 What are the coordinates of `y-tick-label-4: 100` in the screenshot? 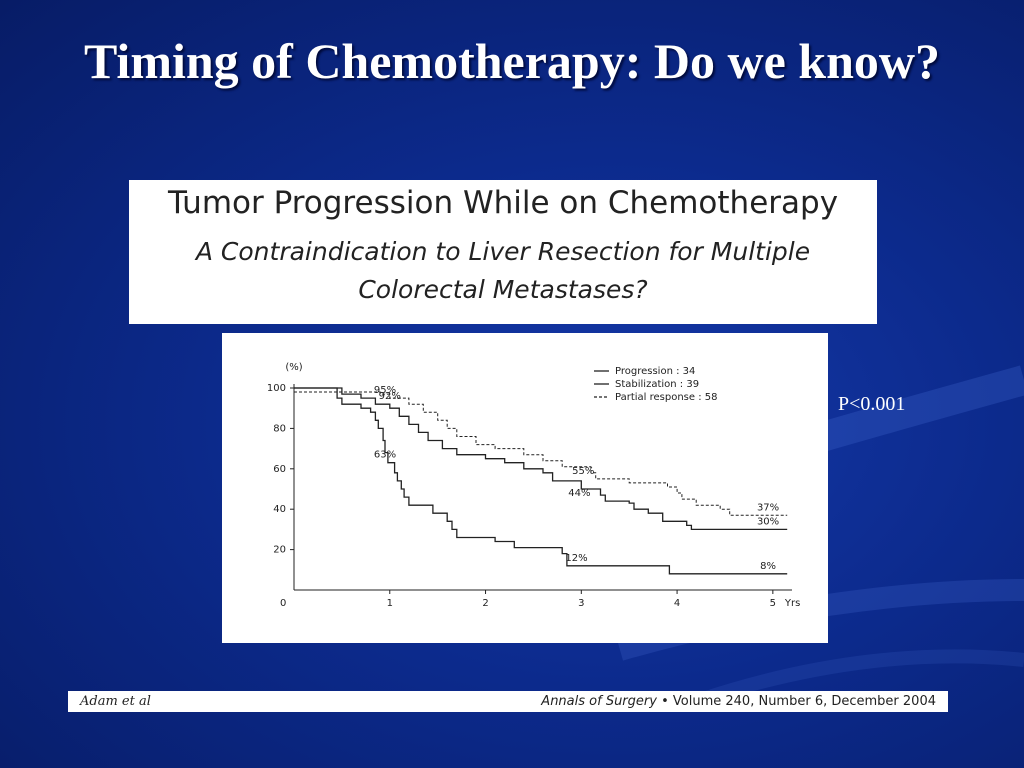 It's located at (276, 388).